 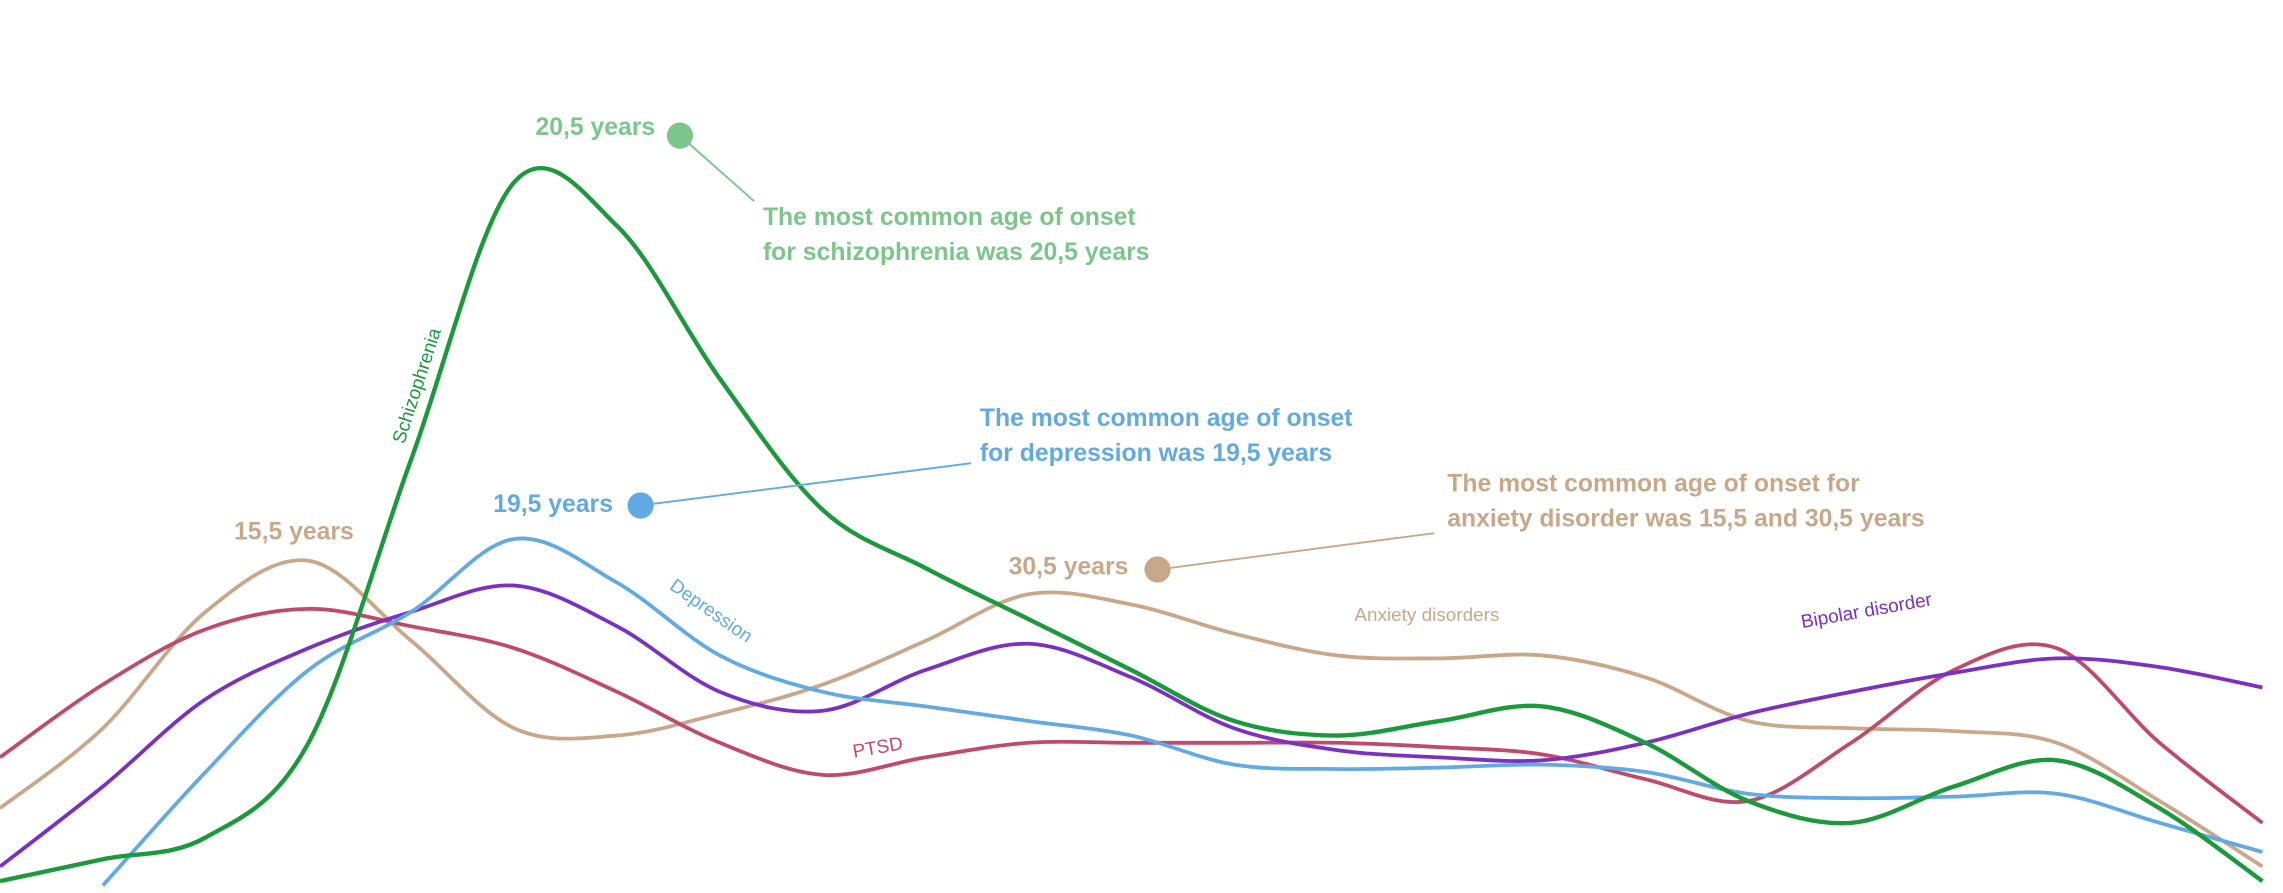 What do you see at coordinates (1685, 519) in the screenshot?
I see `annotation-text: anxiety disorder was 15,5 and 30,5 years` at bounding box center [1685, 519].